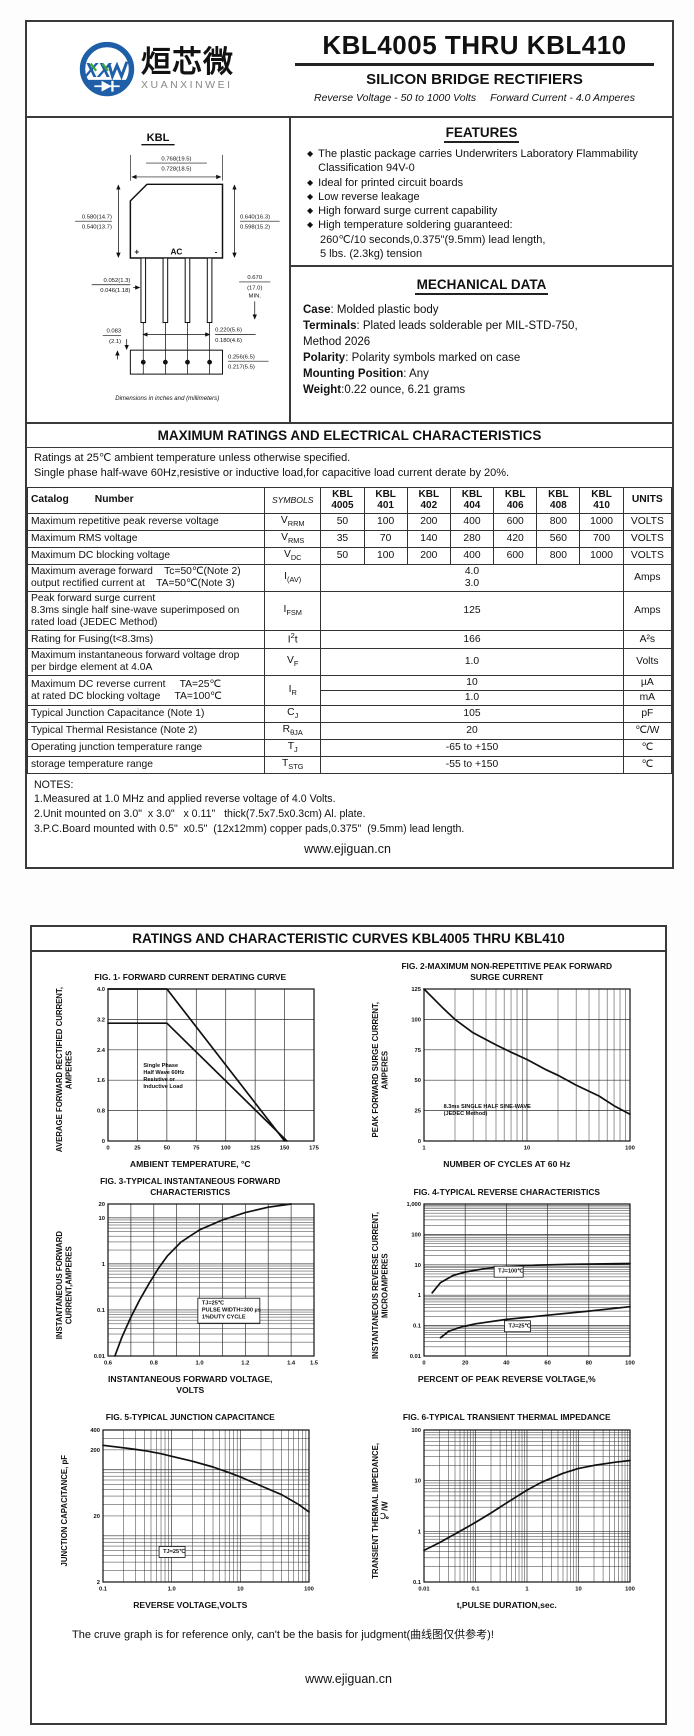  I want to click on svg-text: 0, so click(419, 1142).